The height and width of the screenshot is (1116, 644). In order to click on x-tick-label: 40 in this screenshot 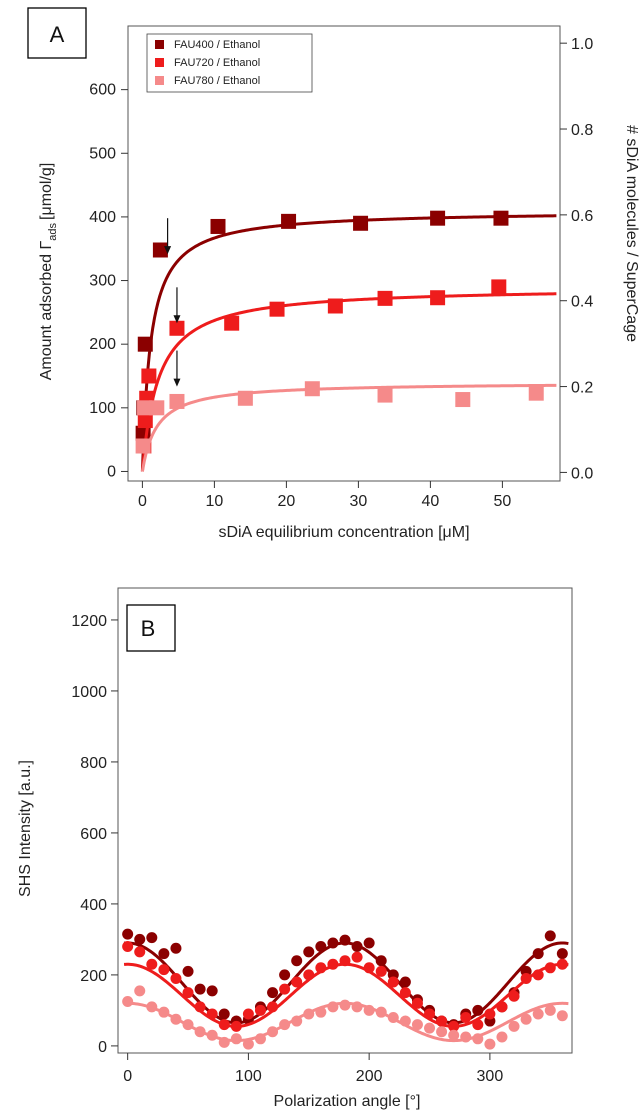, I will do `click(431, 501)`.